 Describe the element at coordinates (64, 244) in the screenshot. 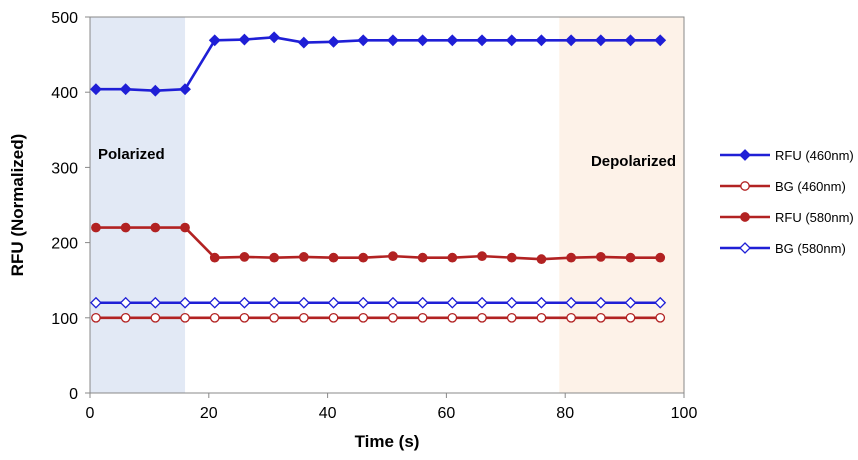

I see `y-tick-label: 200` at that location.